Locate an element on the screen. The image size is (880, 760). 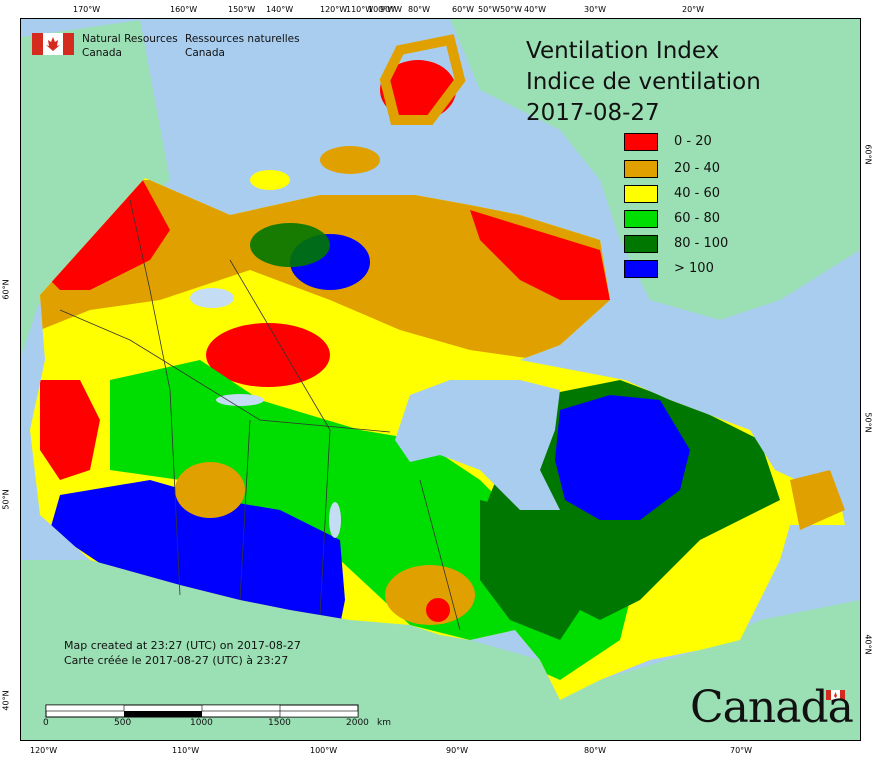
great-slave-lake is located at coordinates (240, 400).